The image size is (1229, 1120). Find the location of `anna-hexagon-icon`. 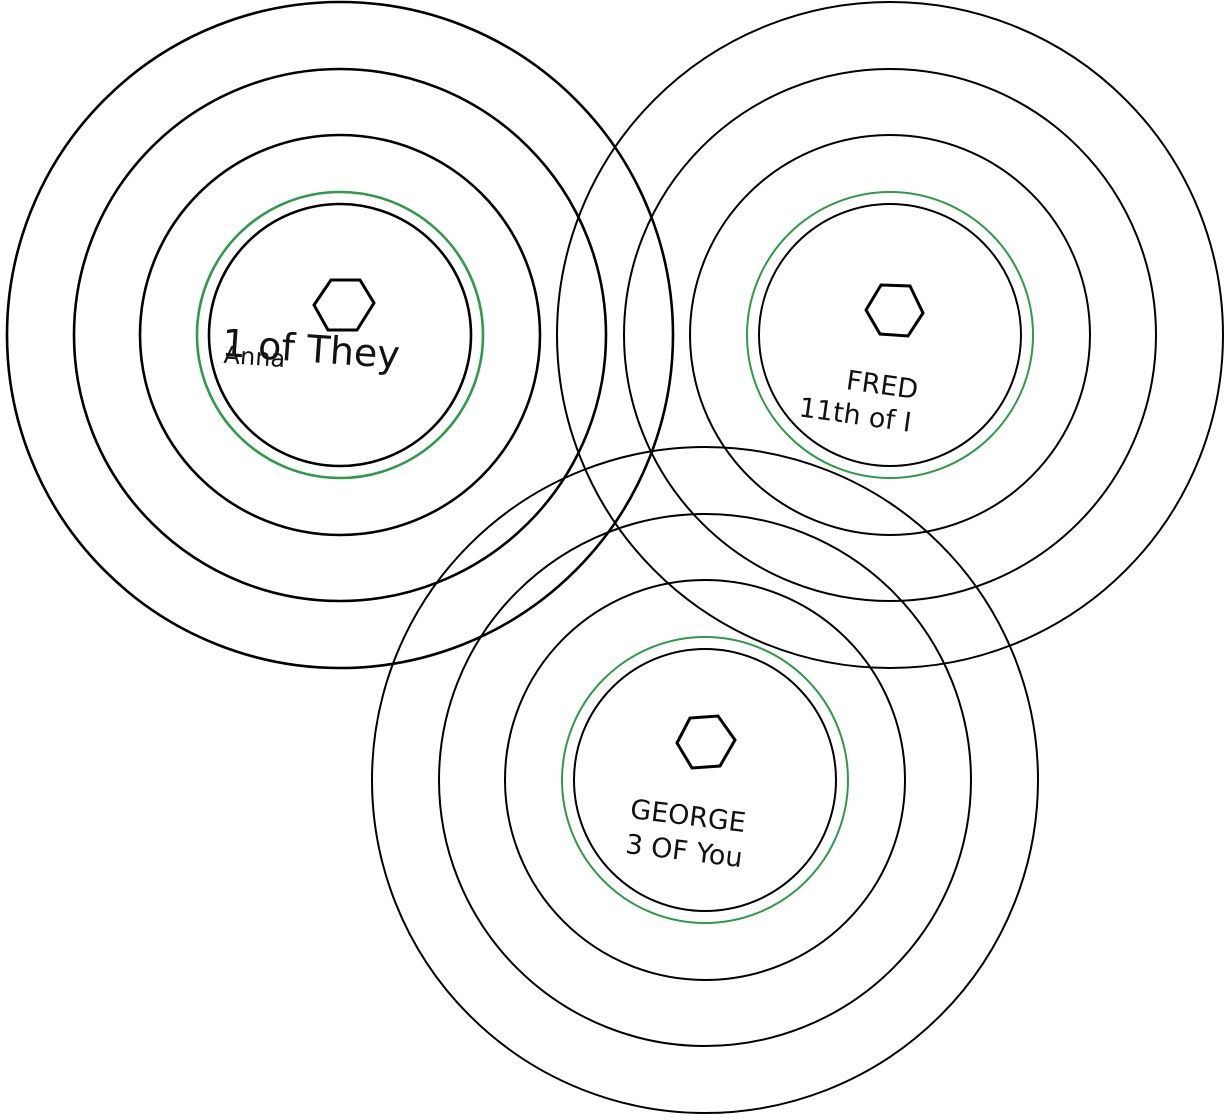

anna-hexagon-icon is located at coordinates (344, 305).